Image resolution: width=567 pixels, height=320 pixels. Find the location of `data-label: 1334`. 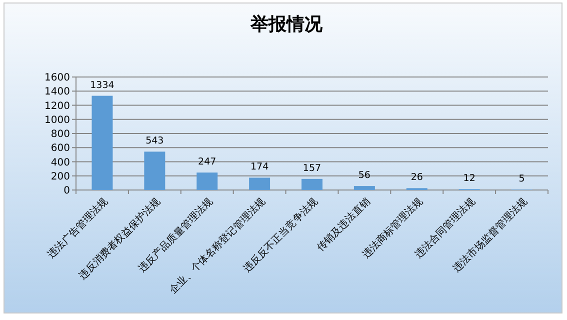

data-label: 1334 is located at coordinates (102, 85).